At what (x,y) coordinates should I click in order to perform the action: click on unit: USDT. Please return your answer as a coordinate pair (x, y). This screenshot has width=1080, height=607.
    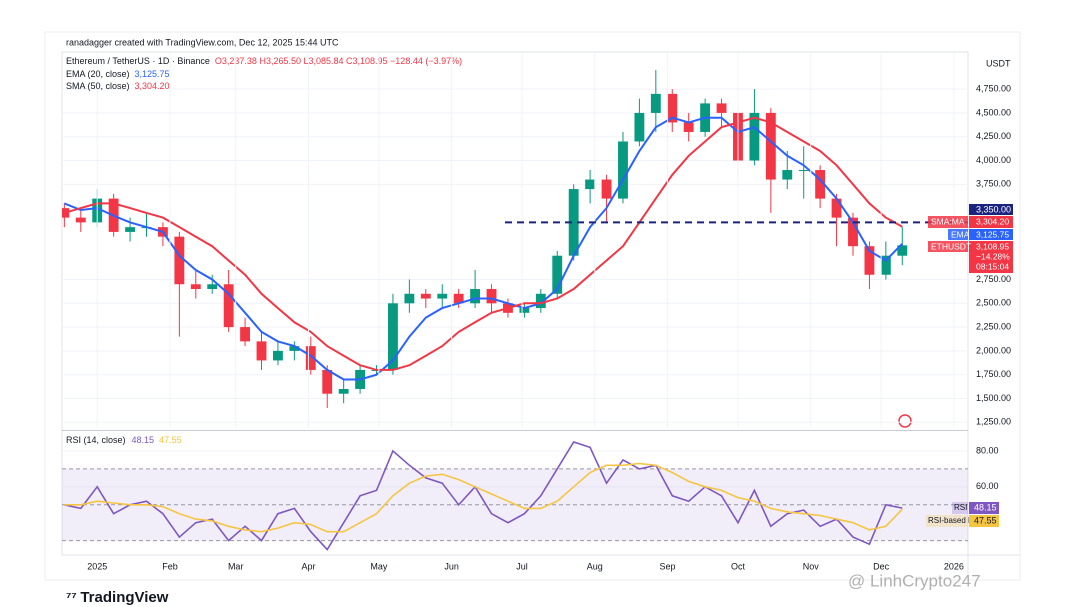
    Looking at the image, I should click on (998, 63).